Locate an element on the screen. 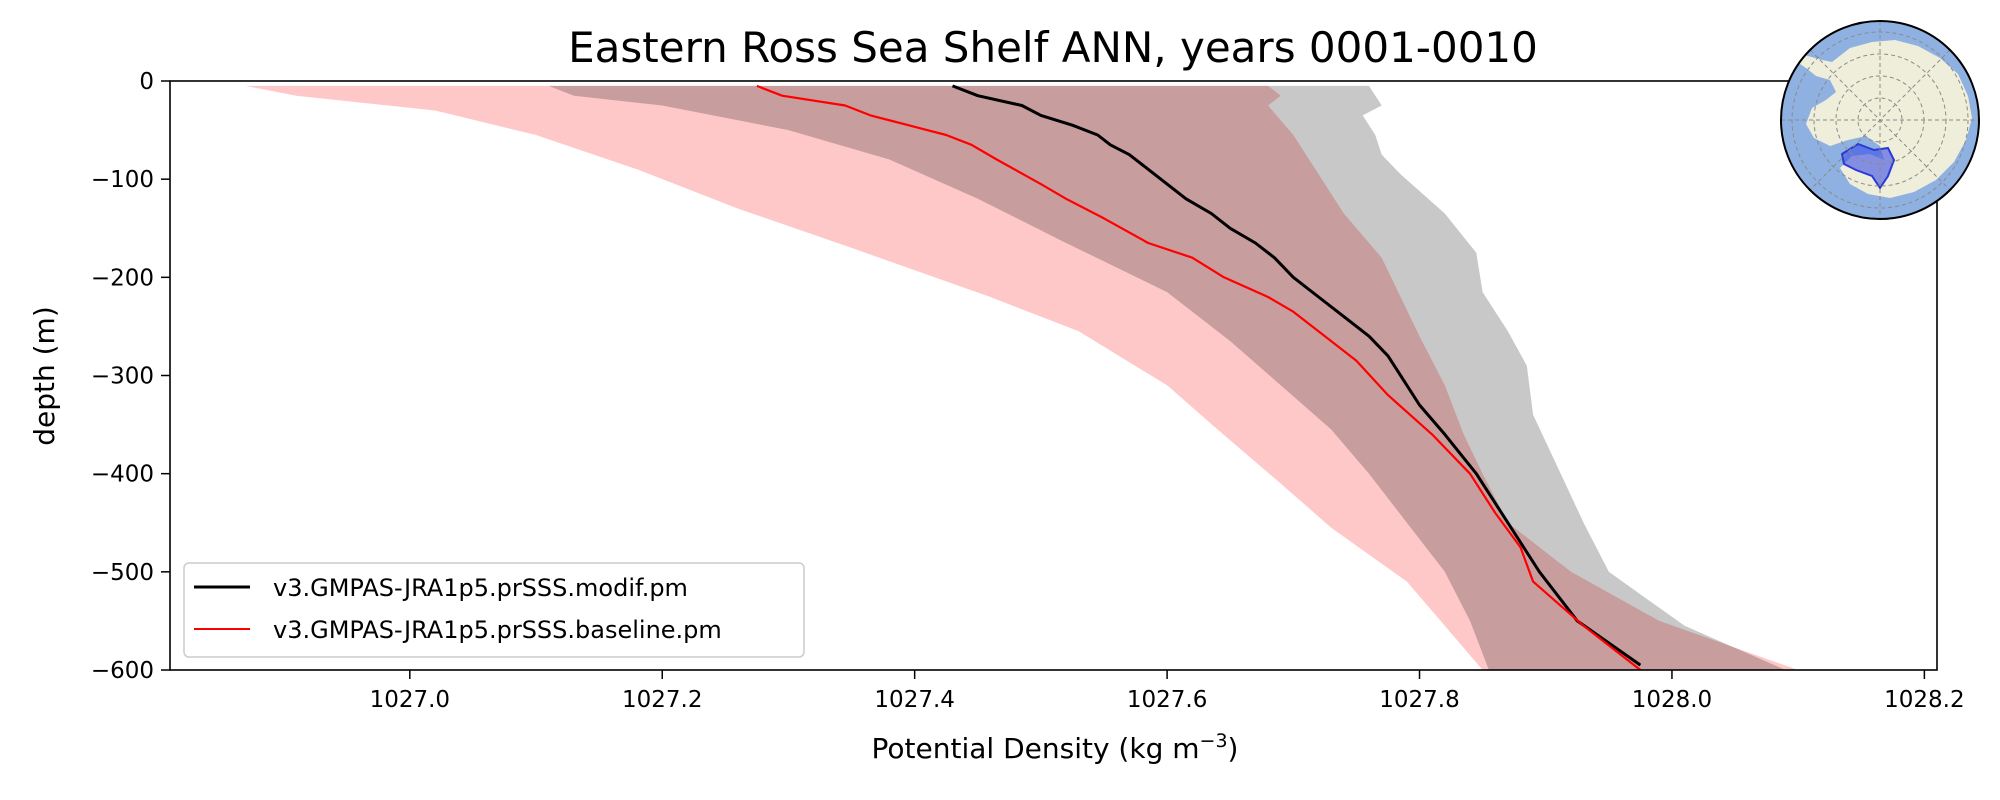 This screenshot has width=2000, height=800. ross-shelf-region-outline is located at coordinates (1868, 166).